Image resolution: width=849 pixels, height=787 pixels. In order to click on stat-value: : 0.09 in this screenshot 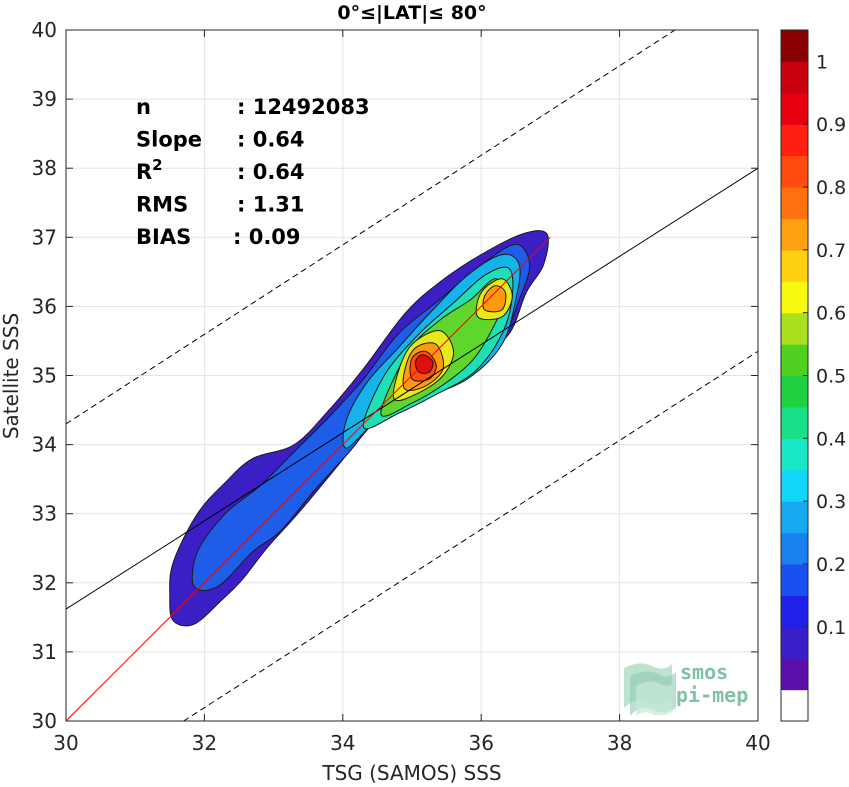, I will do `click(267, 237)`.